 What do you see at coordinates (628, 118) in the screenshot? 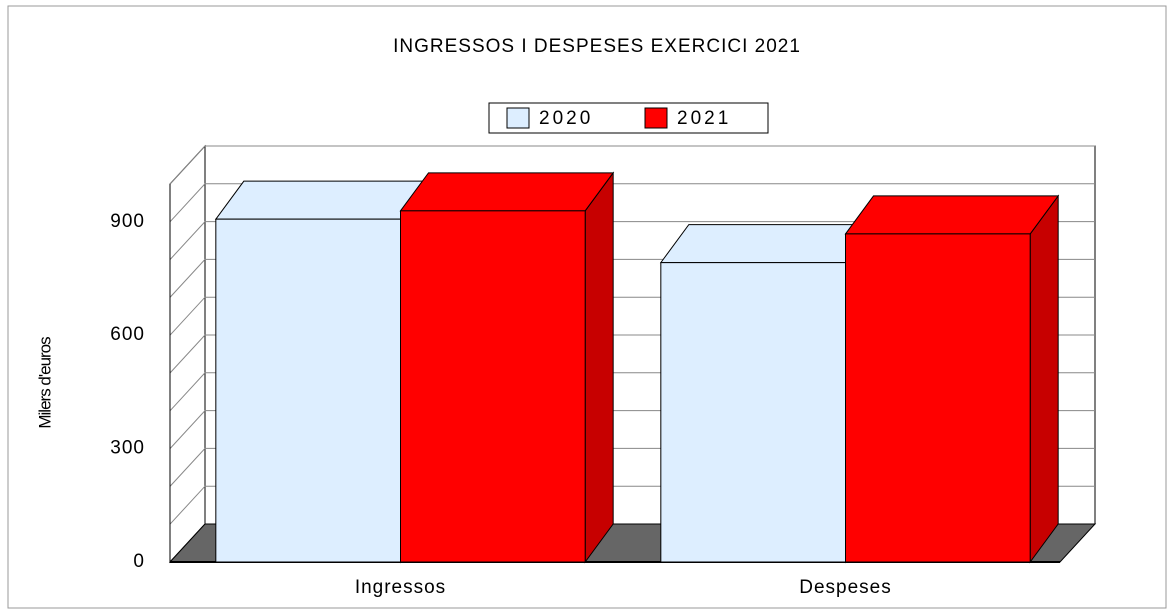
I see `legend` at bounding box center [628, 118].